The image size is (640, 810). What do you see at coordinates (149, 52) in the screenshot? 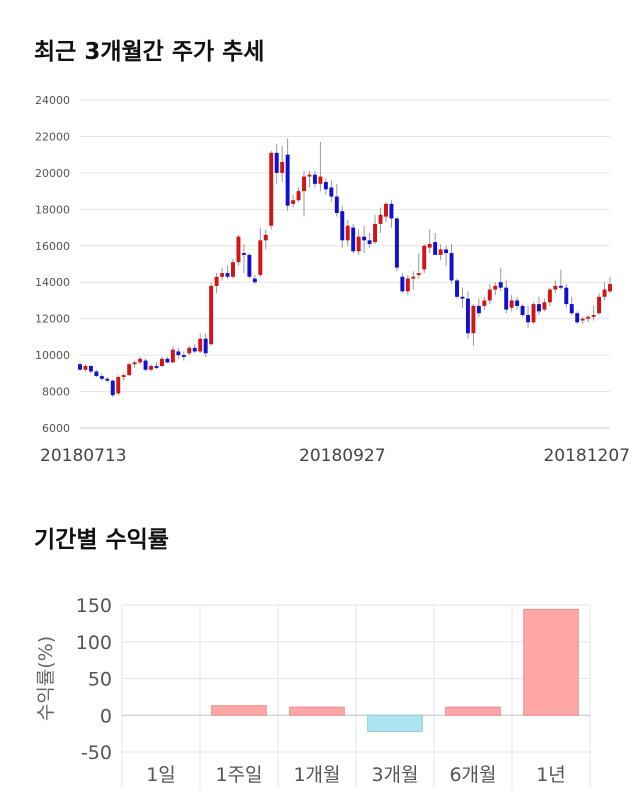
I see `price-chart-title: 최근 3개월간 주가 추세` at bounding box center [149, 52].